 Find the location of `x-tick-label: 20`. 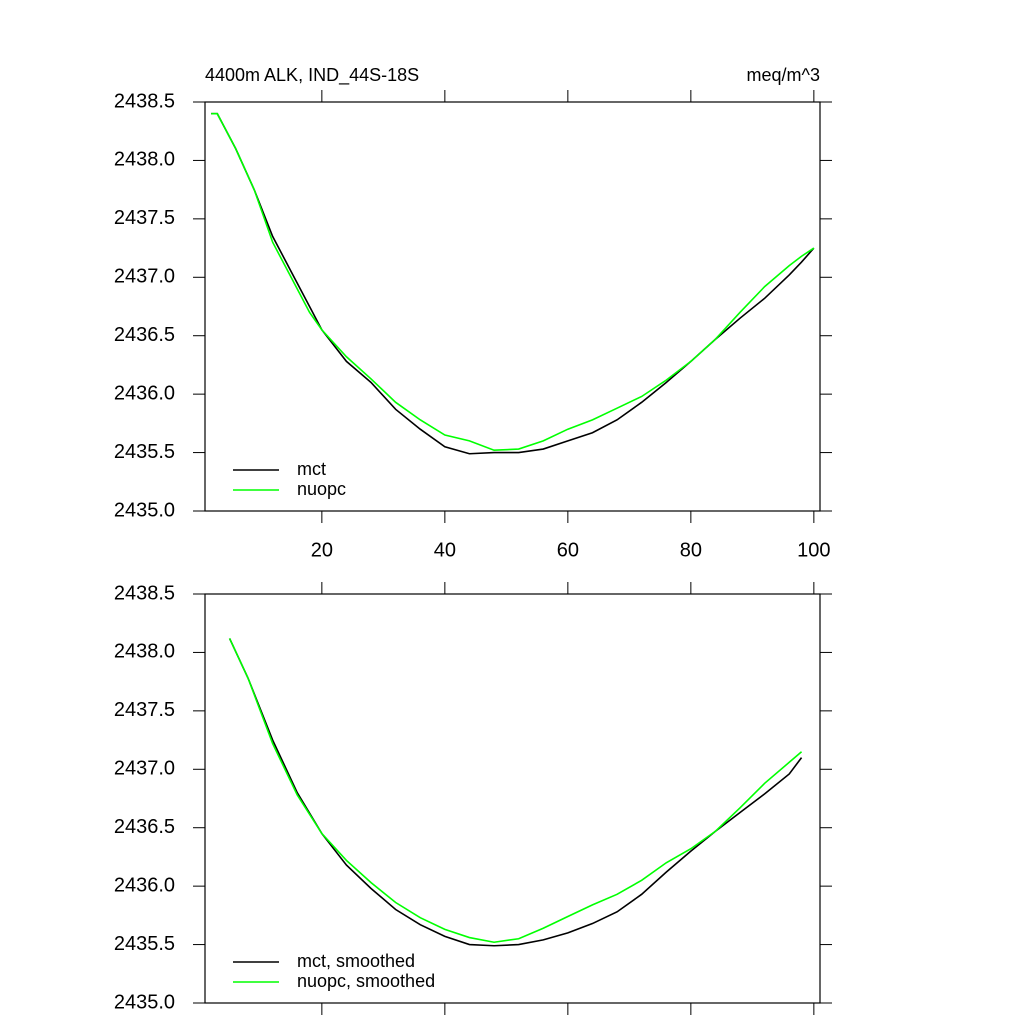

x-tick-label: 20 is located at coordinates (322, 550).